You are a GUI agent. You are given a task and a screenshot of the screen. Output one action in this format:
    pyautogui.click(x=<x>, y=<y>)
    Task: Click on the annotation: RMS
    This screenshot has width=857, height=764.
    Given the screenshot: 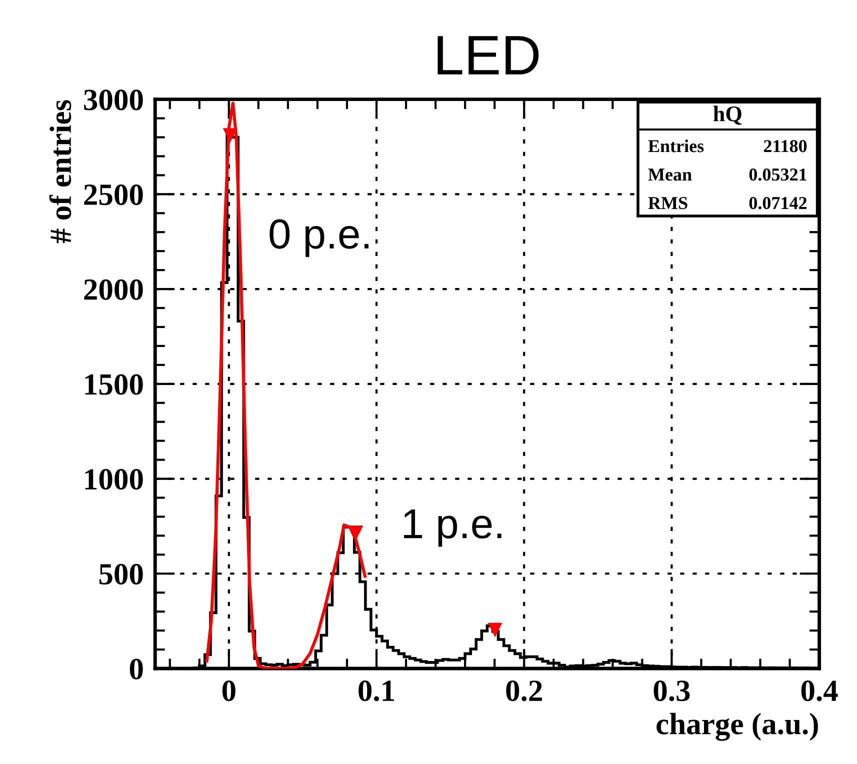 What is the action you would take?
    pyautogui.click(x=668, y=203)
    